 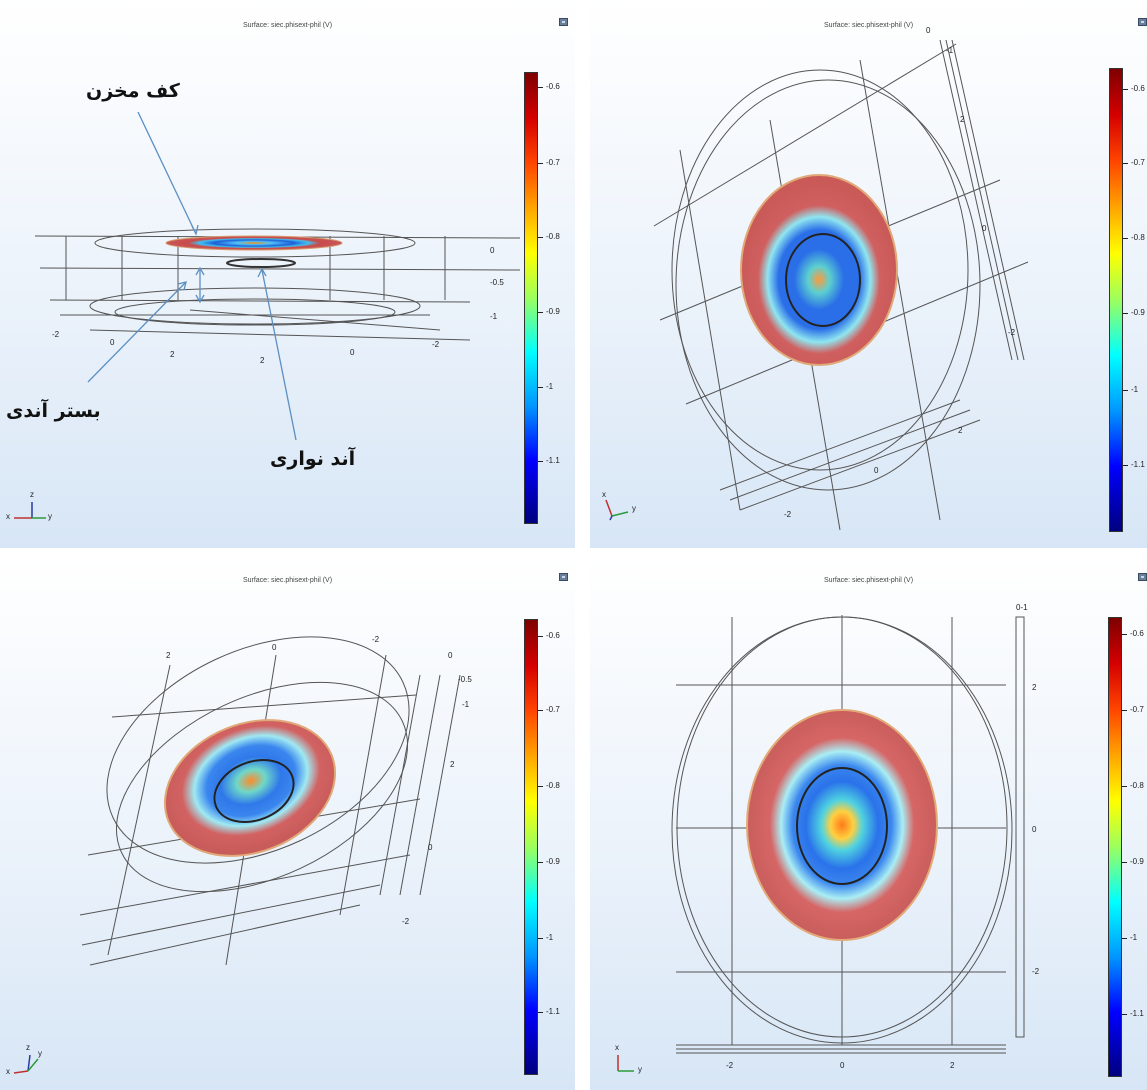 I want to click on anode-bed-label: بستر آندی, so click(x=53, y=411).